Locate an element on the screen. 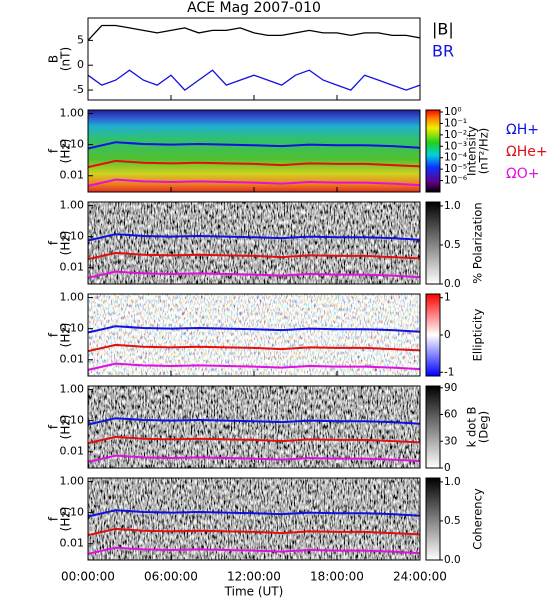 The image size is (550, 600). figure-title: ACE Mag 2007-010 is located at coordinates (254, 8).